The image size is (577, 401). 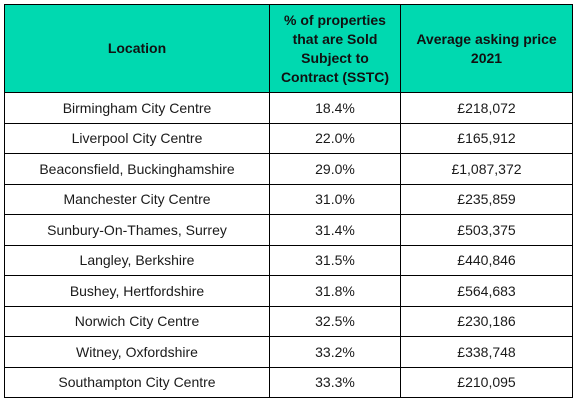 What do you see at coordinates (486, 352) in the screenshot?
I see `price-cell: £338,748` at bounding box center [486, 352].